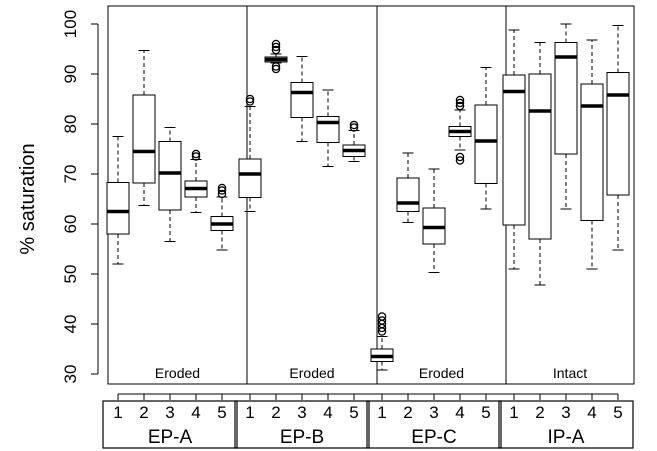  What do you see at coordinates (80, 197) in the screenshot?
I see `y-axis: 30 40 50 60 70 80 90 100` at bounding box center [80, 197].